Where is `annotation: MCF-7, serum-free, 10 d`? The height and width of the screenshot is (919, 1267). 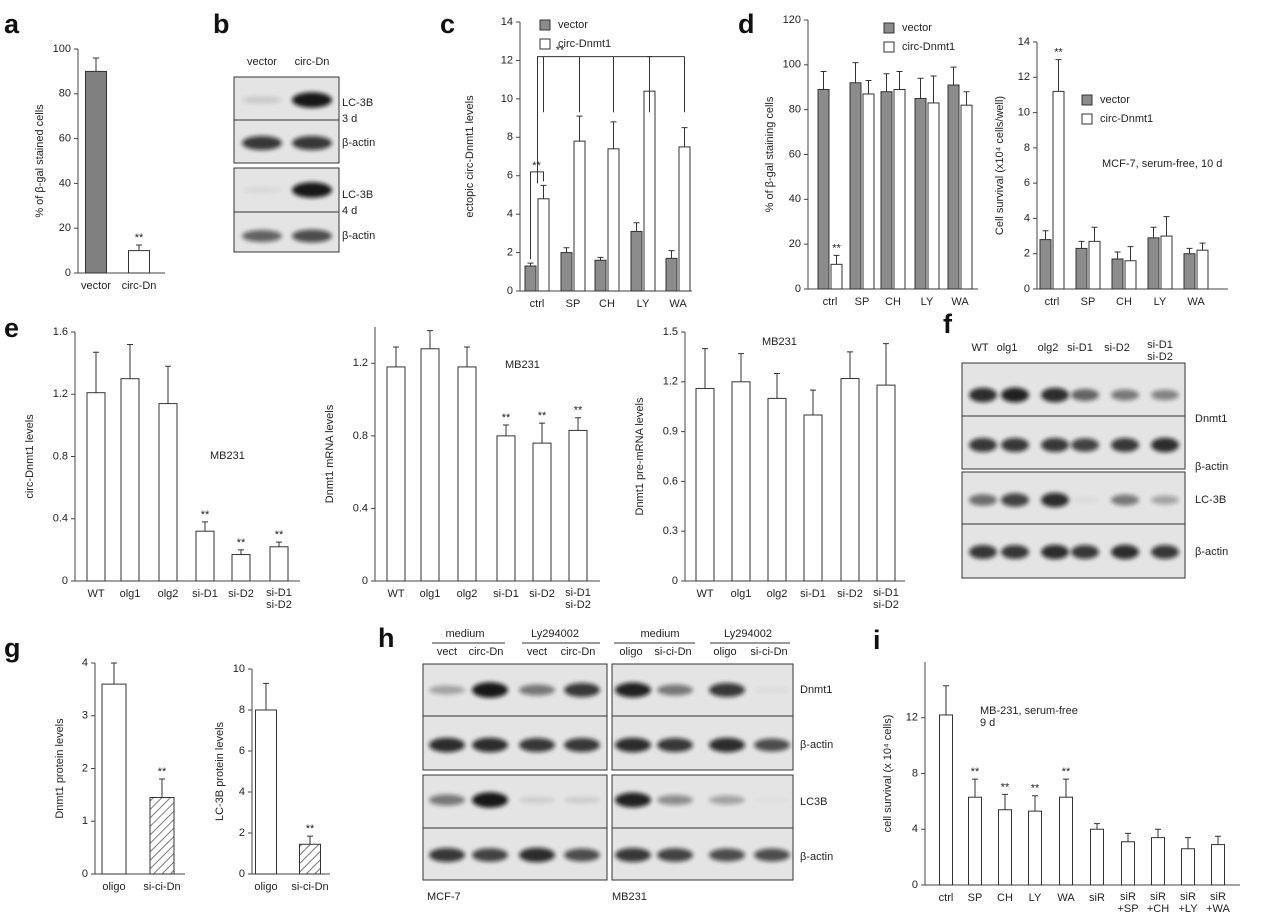 annotation: MCF-7, serum-free, 10 d is located at coordinates (1162, 164).